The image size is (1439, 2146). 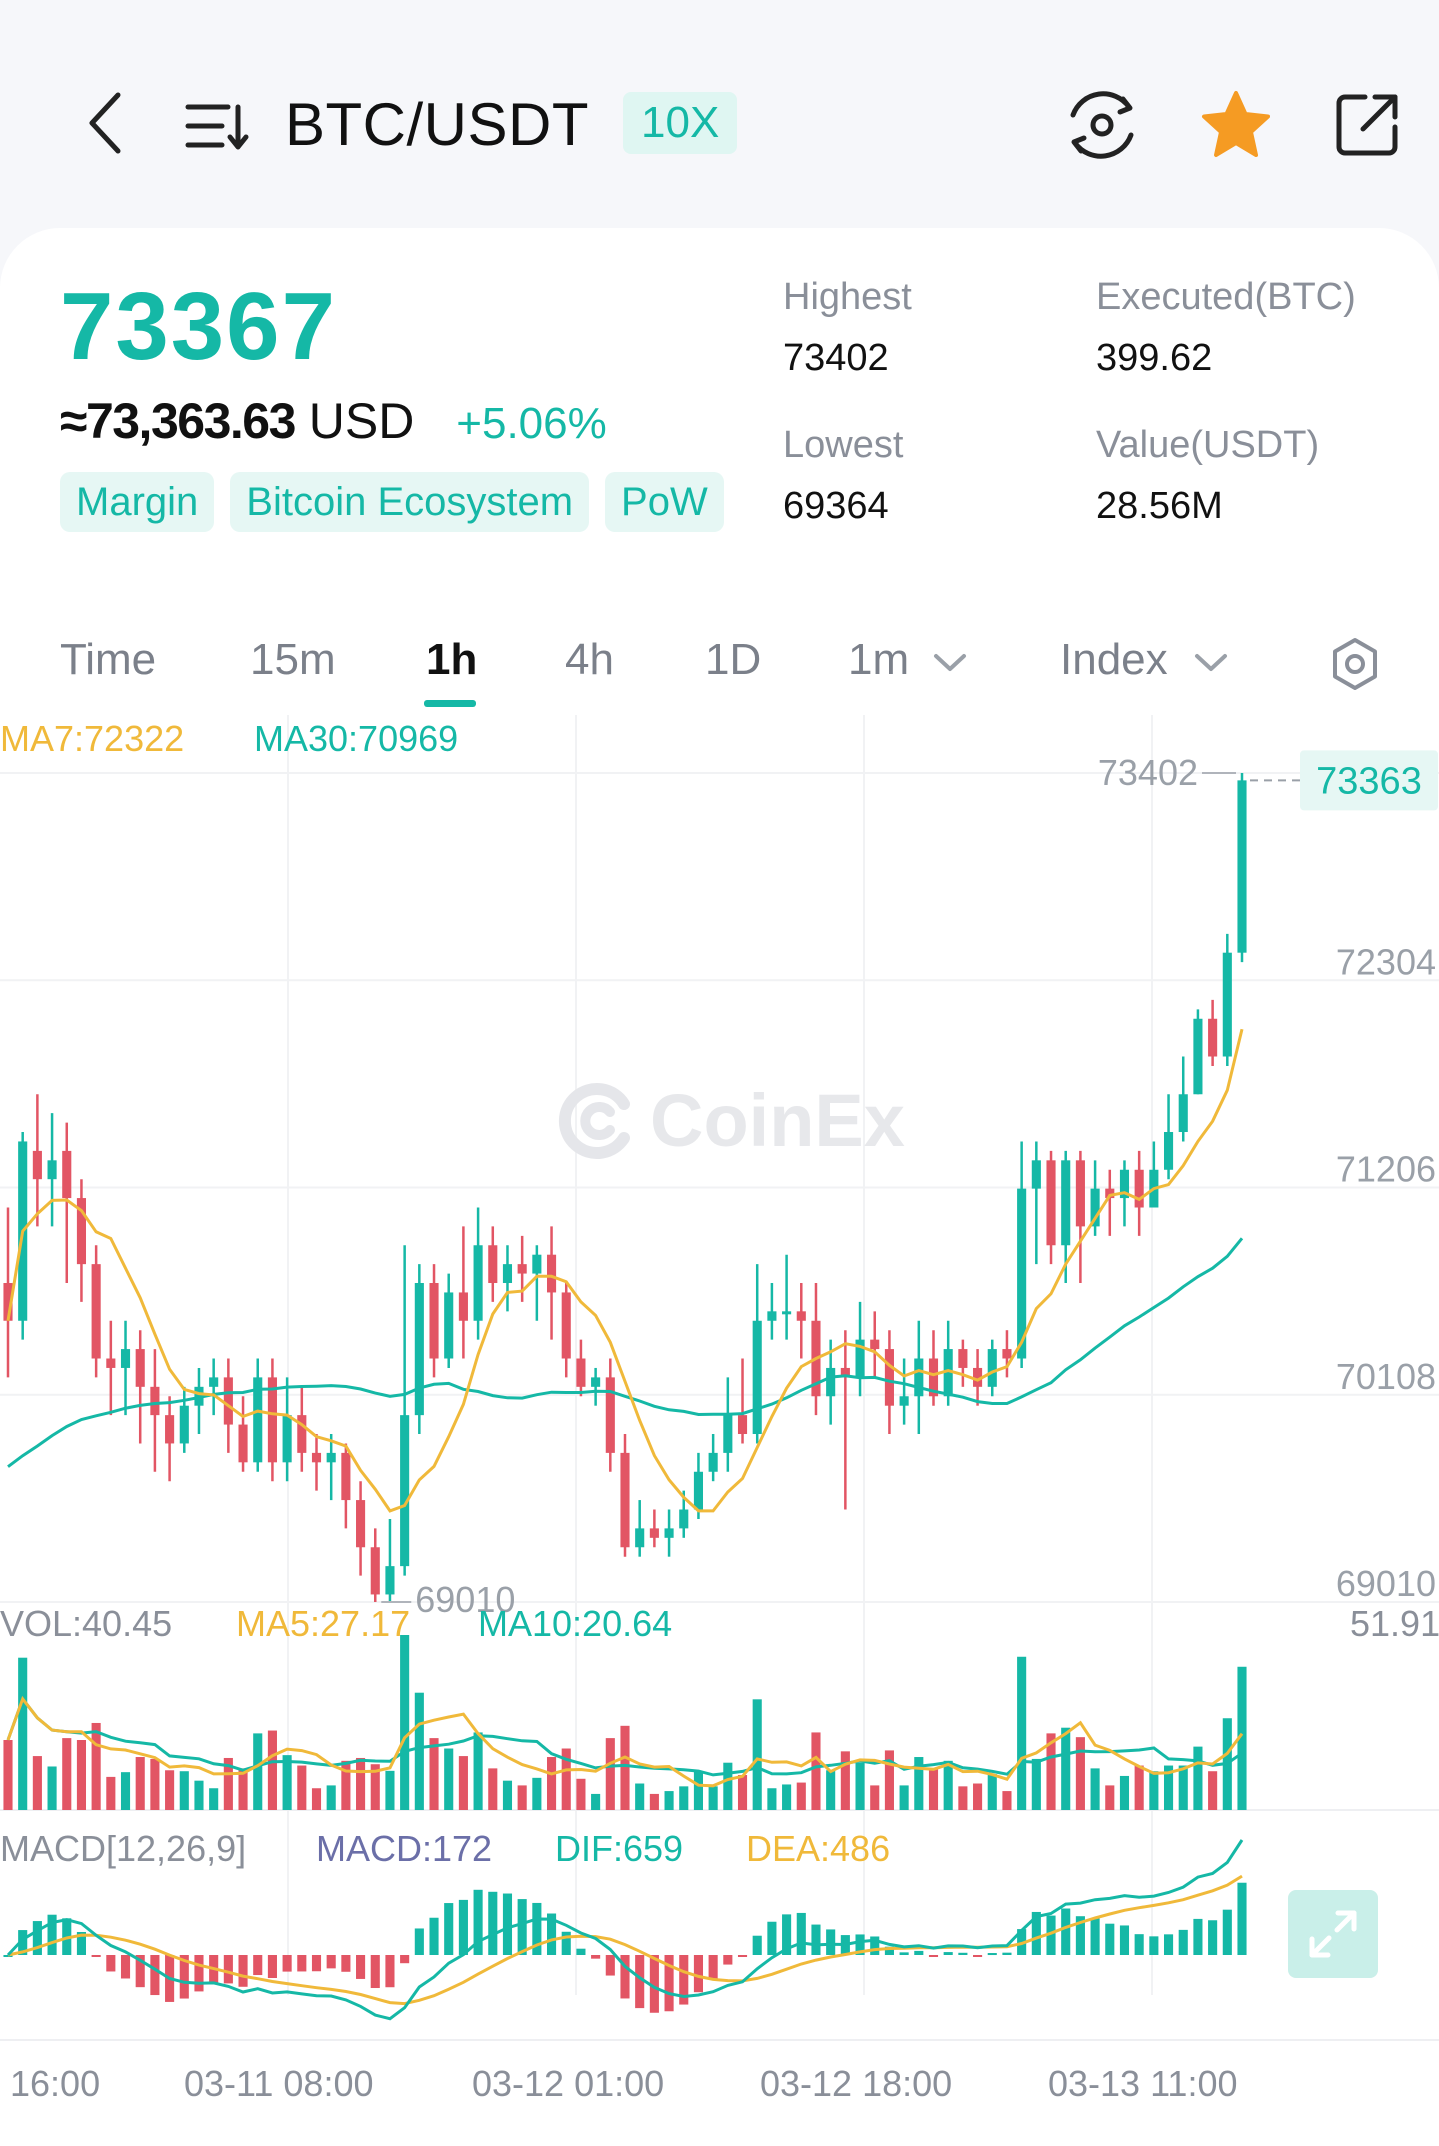 I want to click on tab-1d: 1D, so click(x=733, y=659).